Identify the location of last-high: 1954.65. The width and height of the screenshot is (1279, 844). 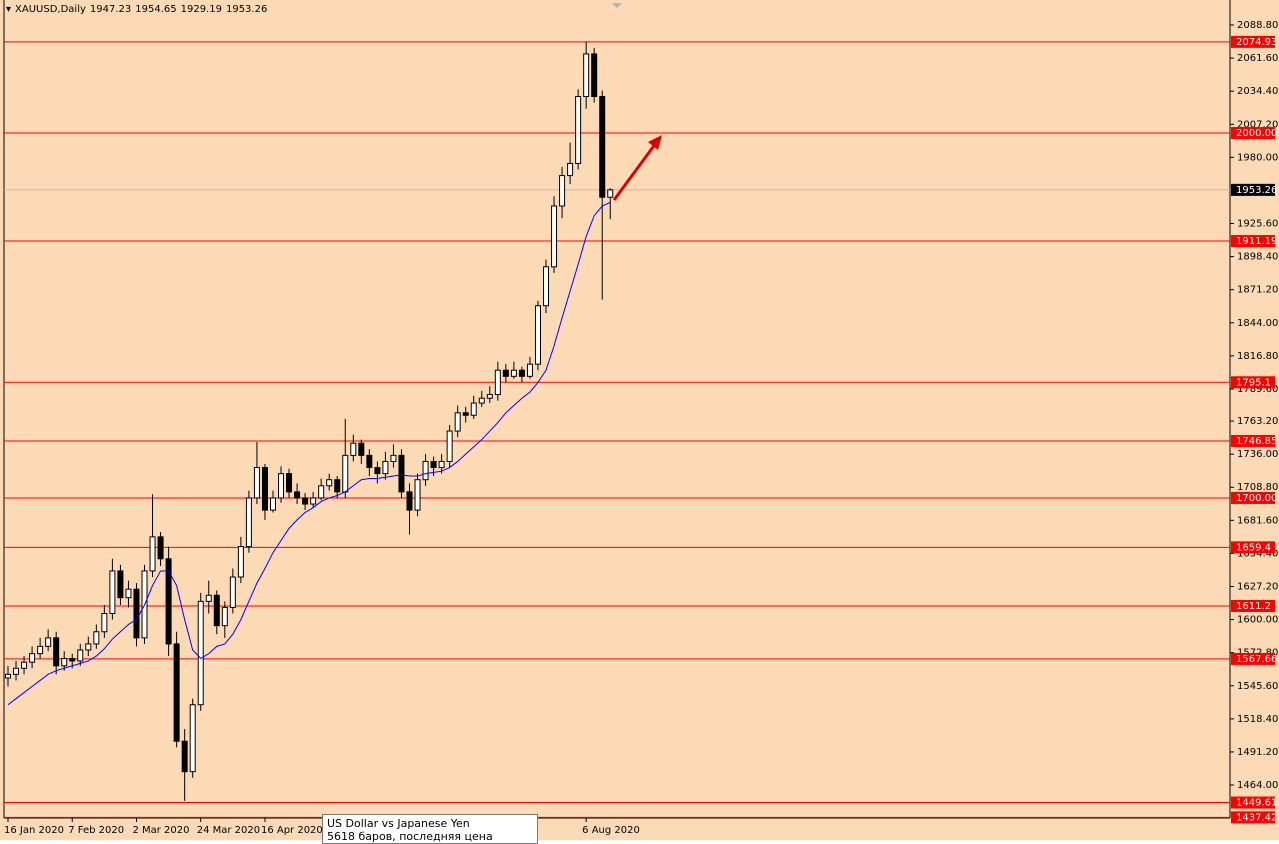
(156, 9).